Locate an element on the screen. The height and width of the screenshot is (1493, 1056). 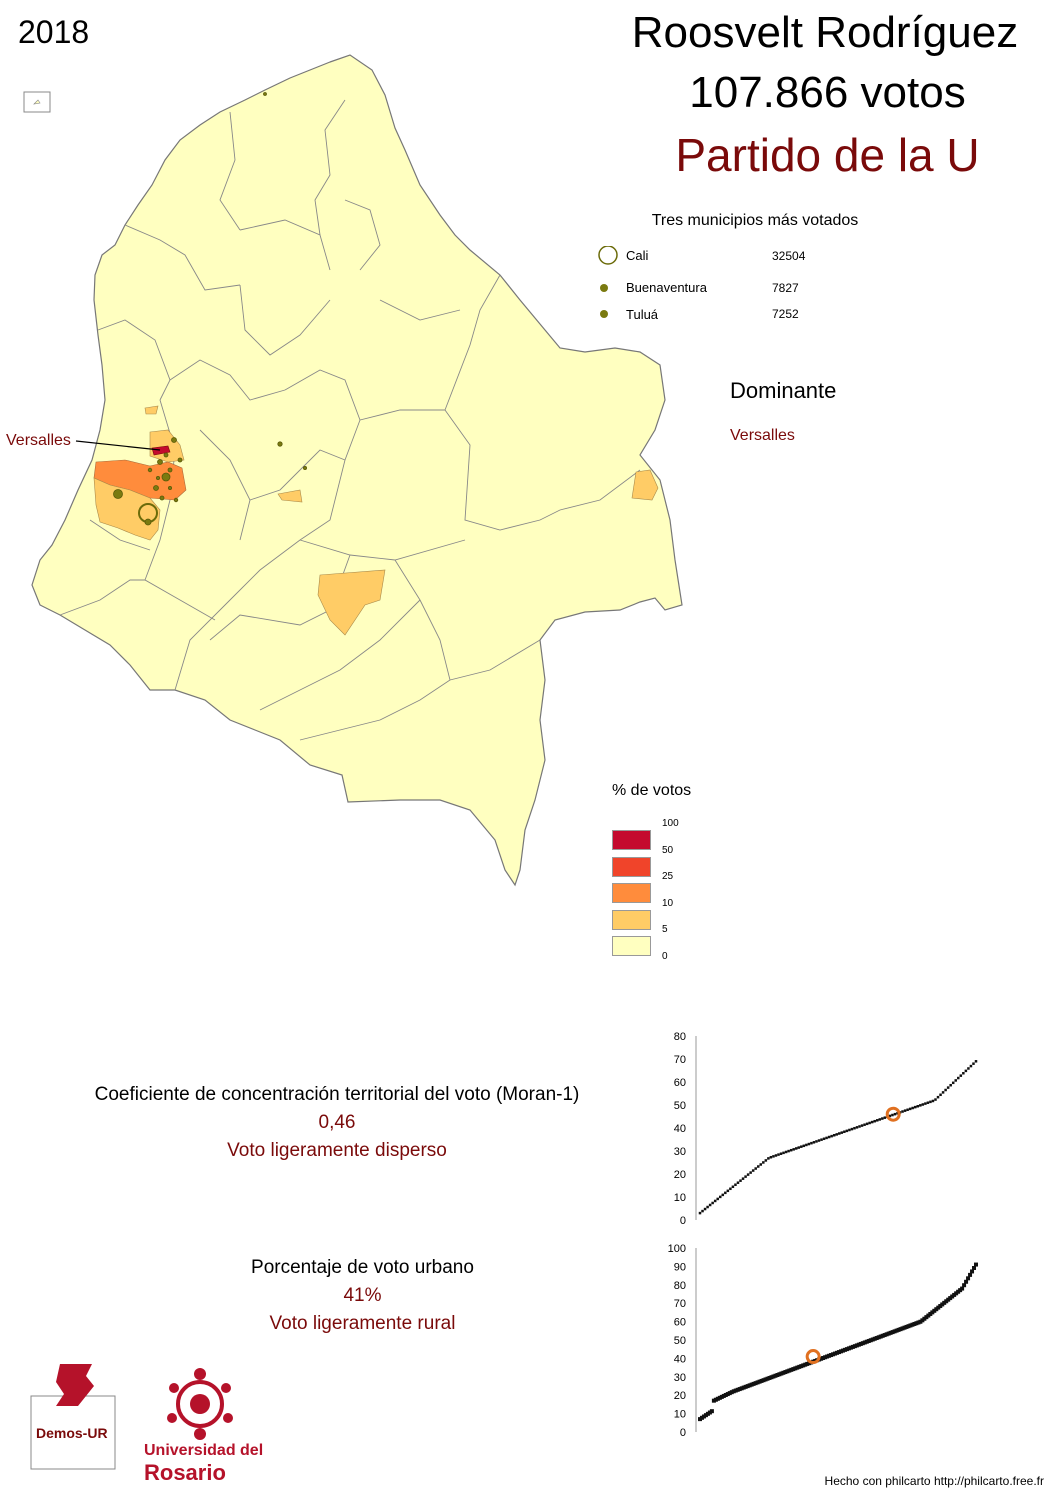
circle-marker-small is located at coordinates (604, 288).